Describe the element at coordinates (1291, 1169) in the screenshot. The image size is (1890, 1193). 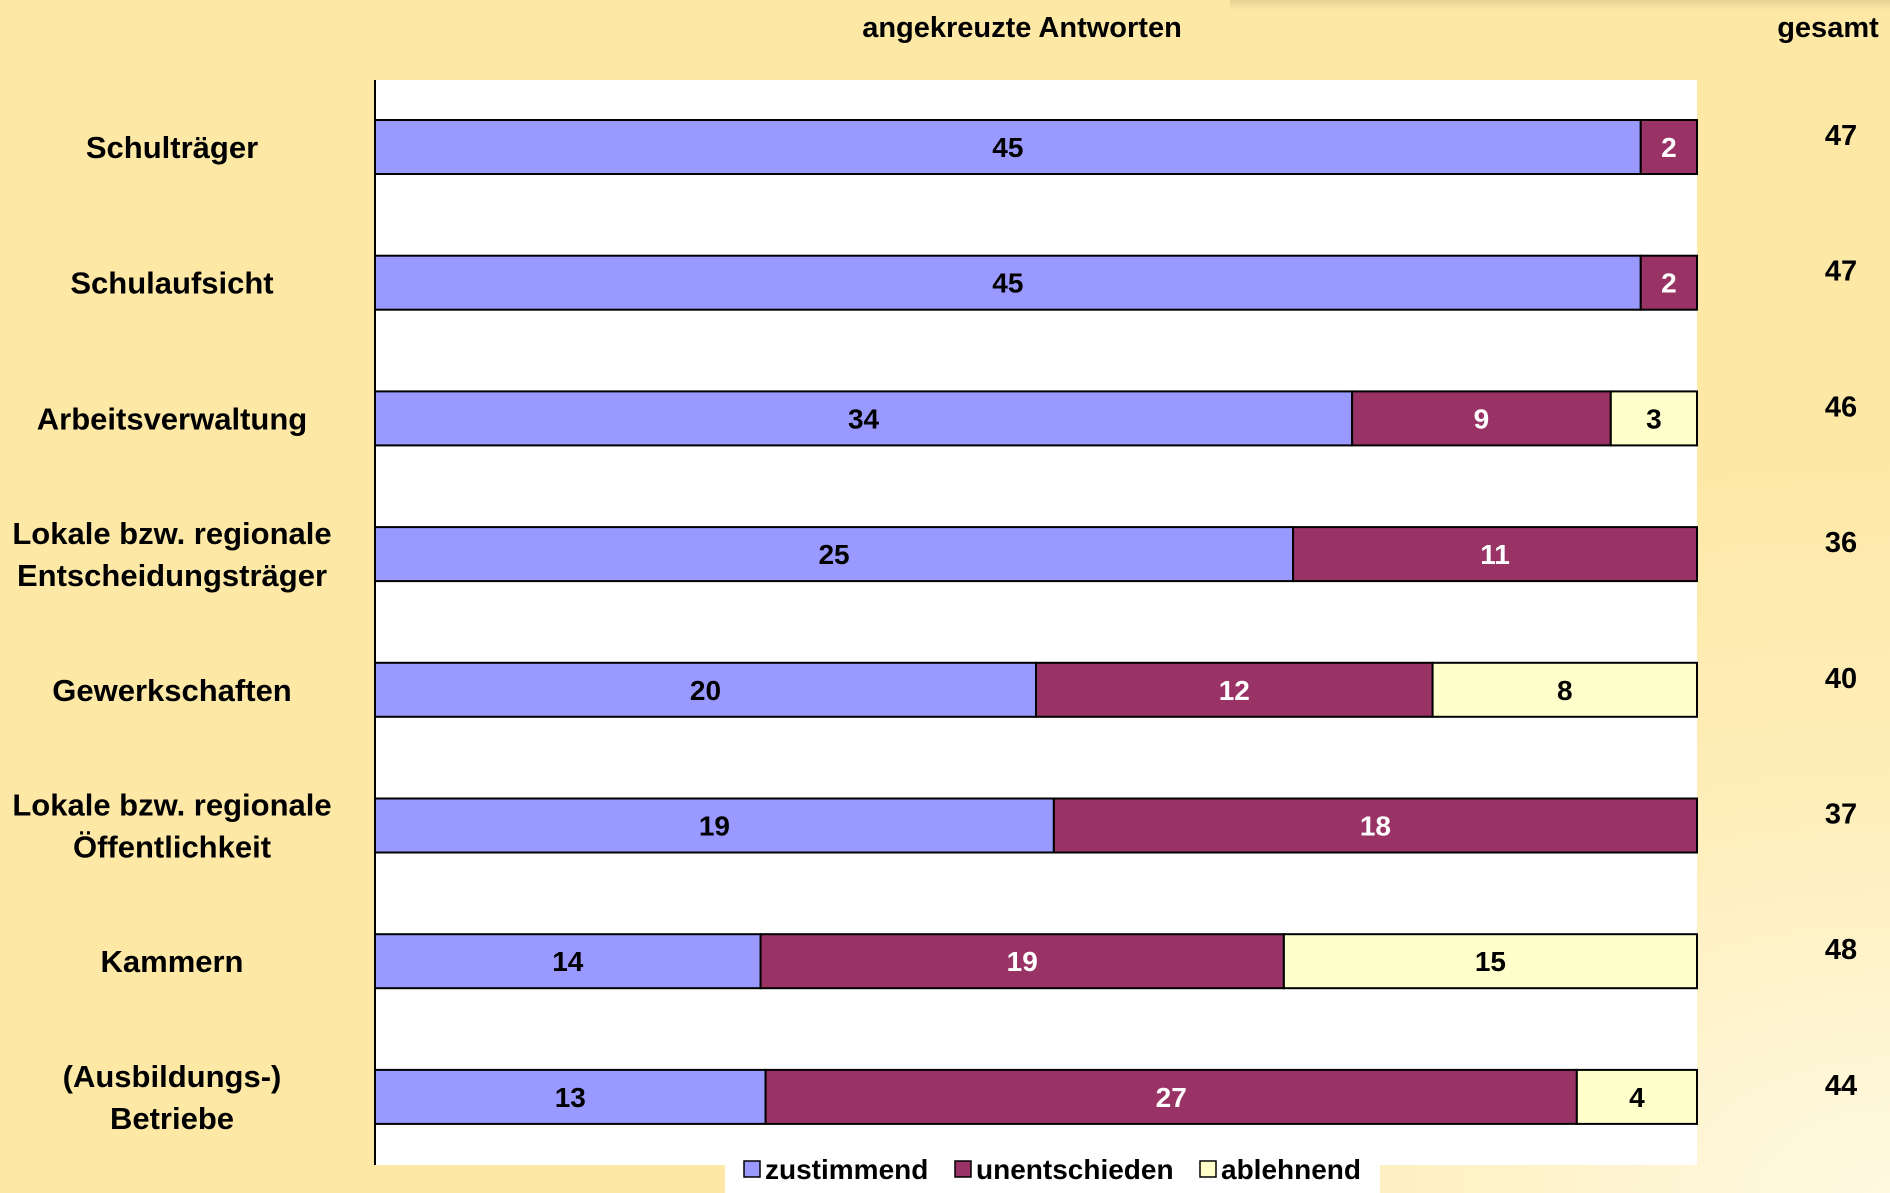
I see `legend-label: ablehnend` at that location.